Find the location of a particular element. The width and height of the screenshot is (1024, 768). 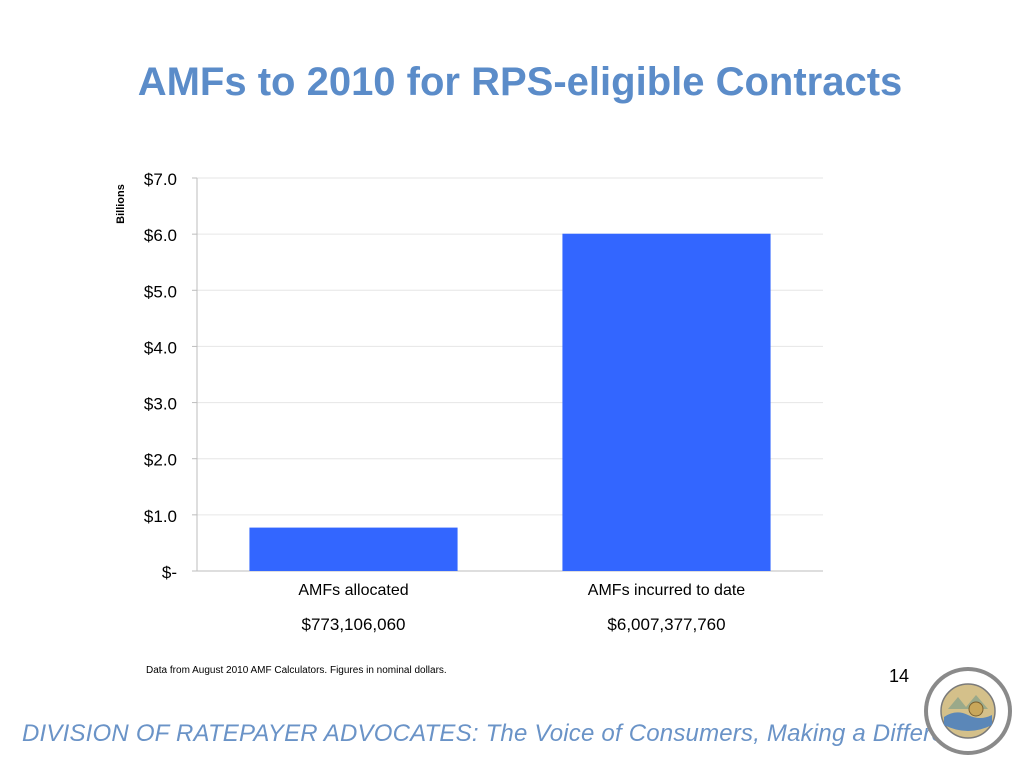

y-axis-label: Billions is located at coordinates (121, 204).